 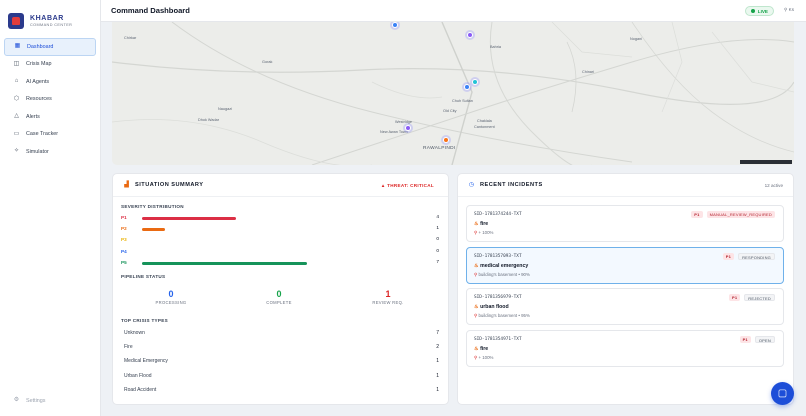 What do you see at coordinates (789, 10) in the screenshot?
I see `user-menu: ⚲ Ks` at bounding box center [789, 10].